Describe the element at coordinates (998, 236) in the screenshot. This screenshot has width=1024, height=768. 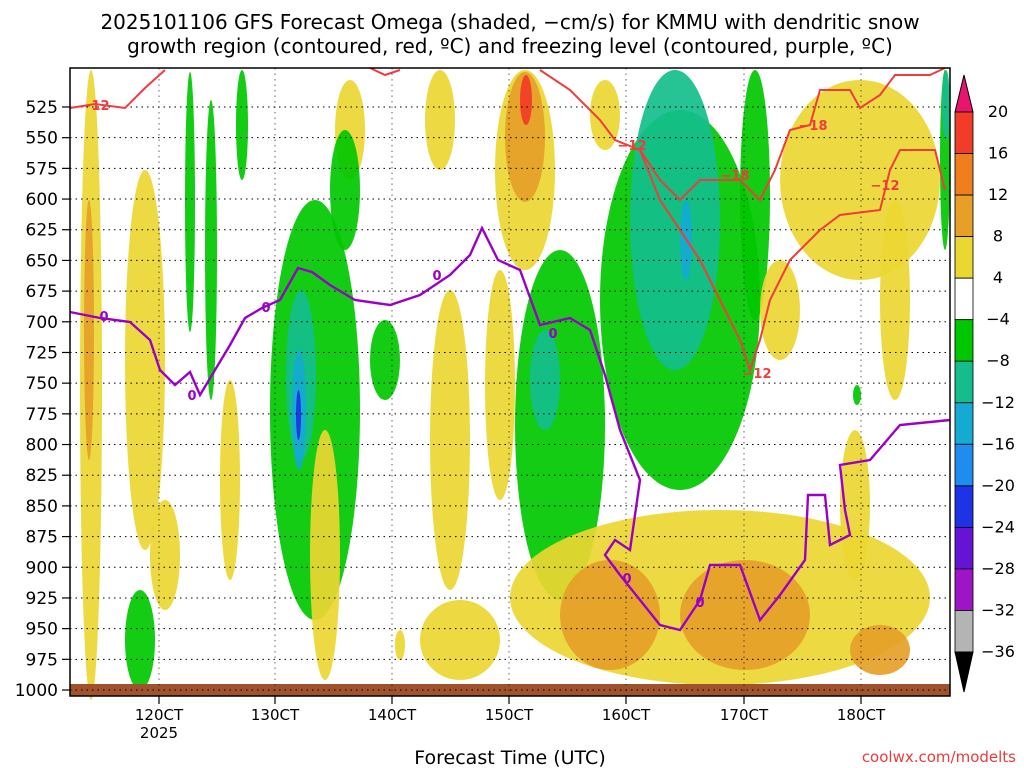
I see `colorbar-label: 8` at that location.